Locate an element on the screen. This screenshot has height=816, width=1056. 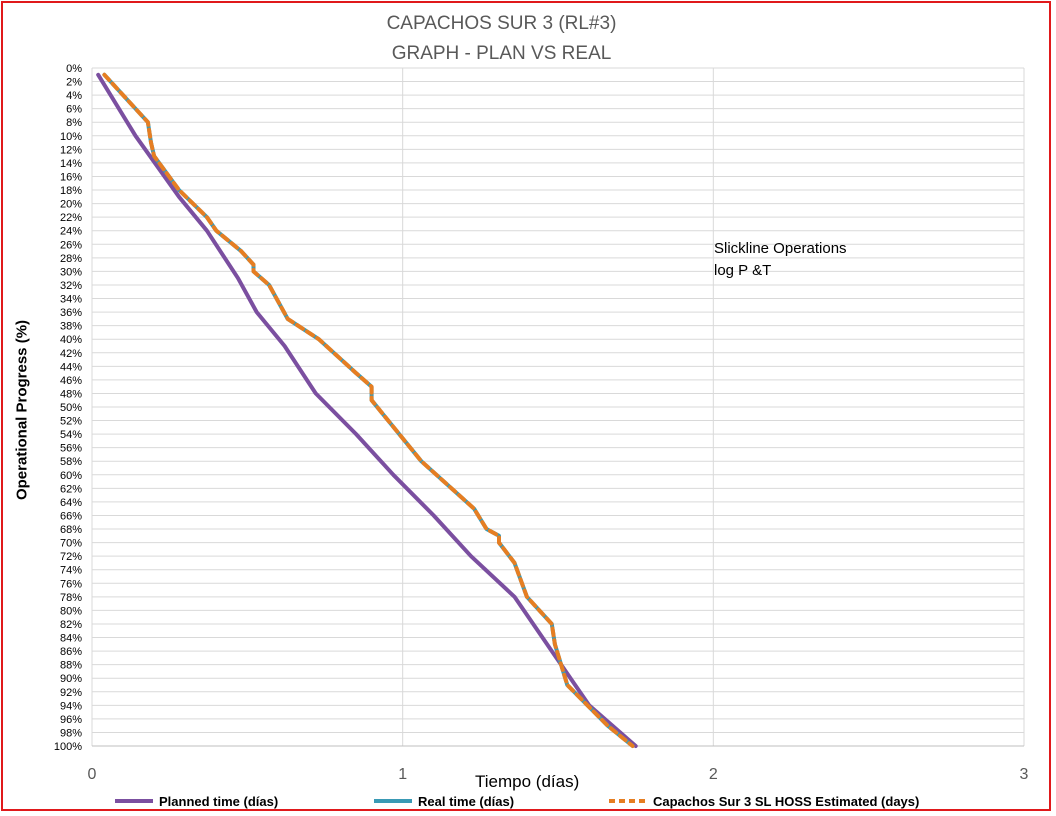
legend-item-planned: Planned time (días) is located at coordinates (195, 801).